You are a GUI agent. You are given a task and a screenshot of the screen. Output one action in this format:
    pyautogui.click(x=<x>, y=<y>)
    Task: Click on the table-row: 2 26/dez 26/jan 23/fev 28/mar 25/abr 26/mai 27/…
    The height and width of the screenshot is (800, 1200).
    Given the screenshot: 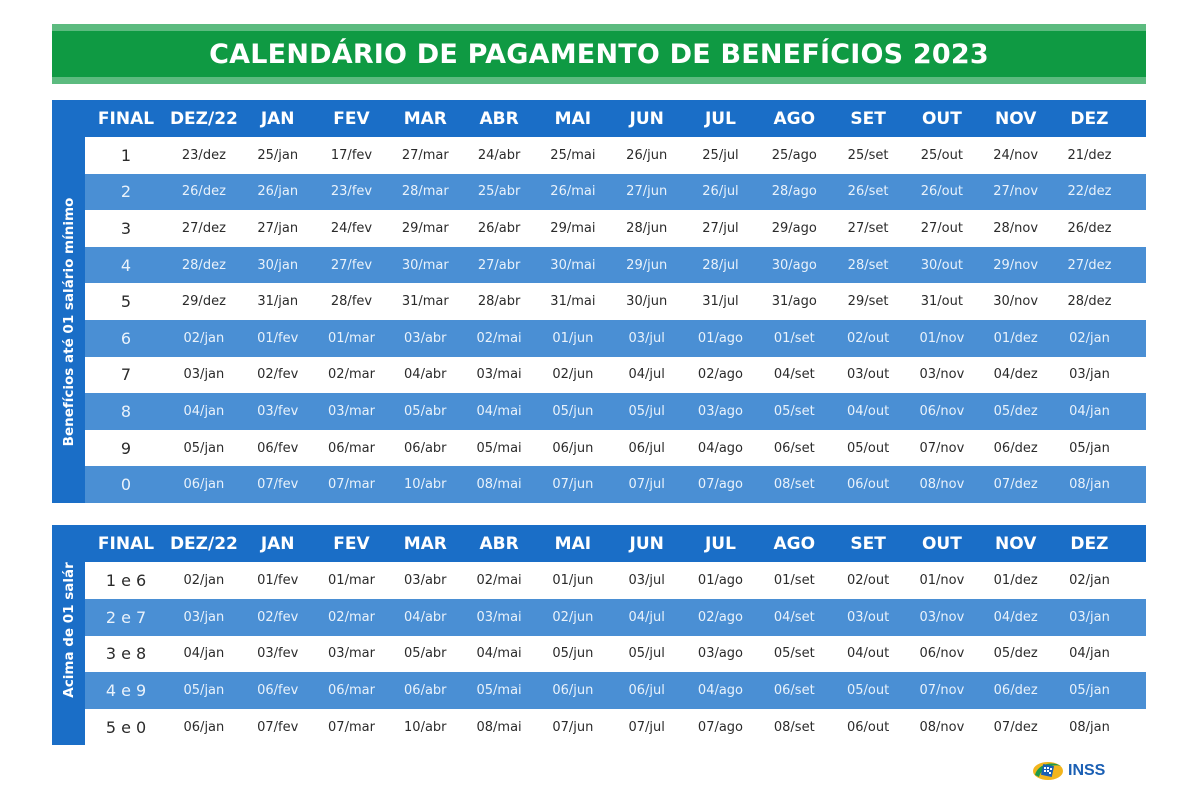 What is the action you would take?
    pyautogui.click(x=615, y=192)
    